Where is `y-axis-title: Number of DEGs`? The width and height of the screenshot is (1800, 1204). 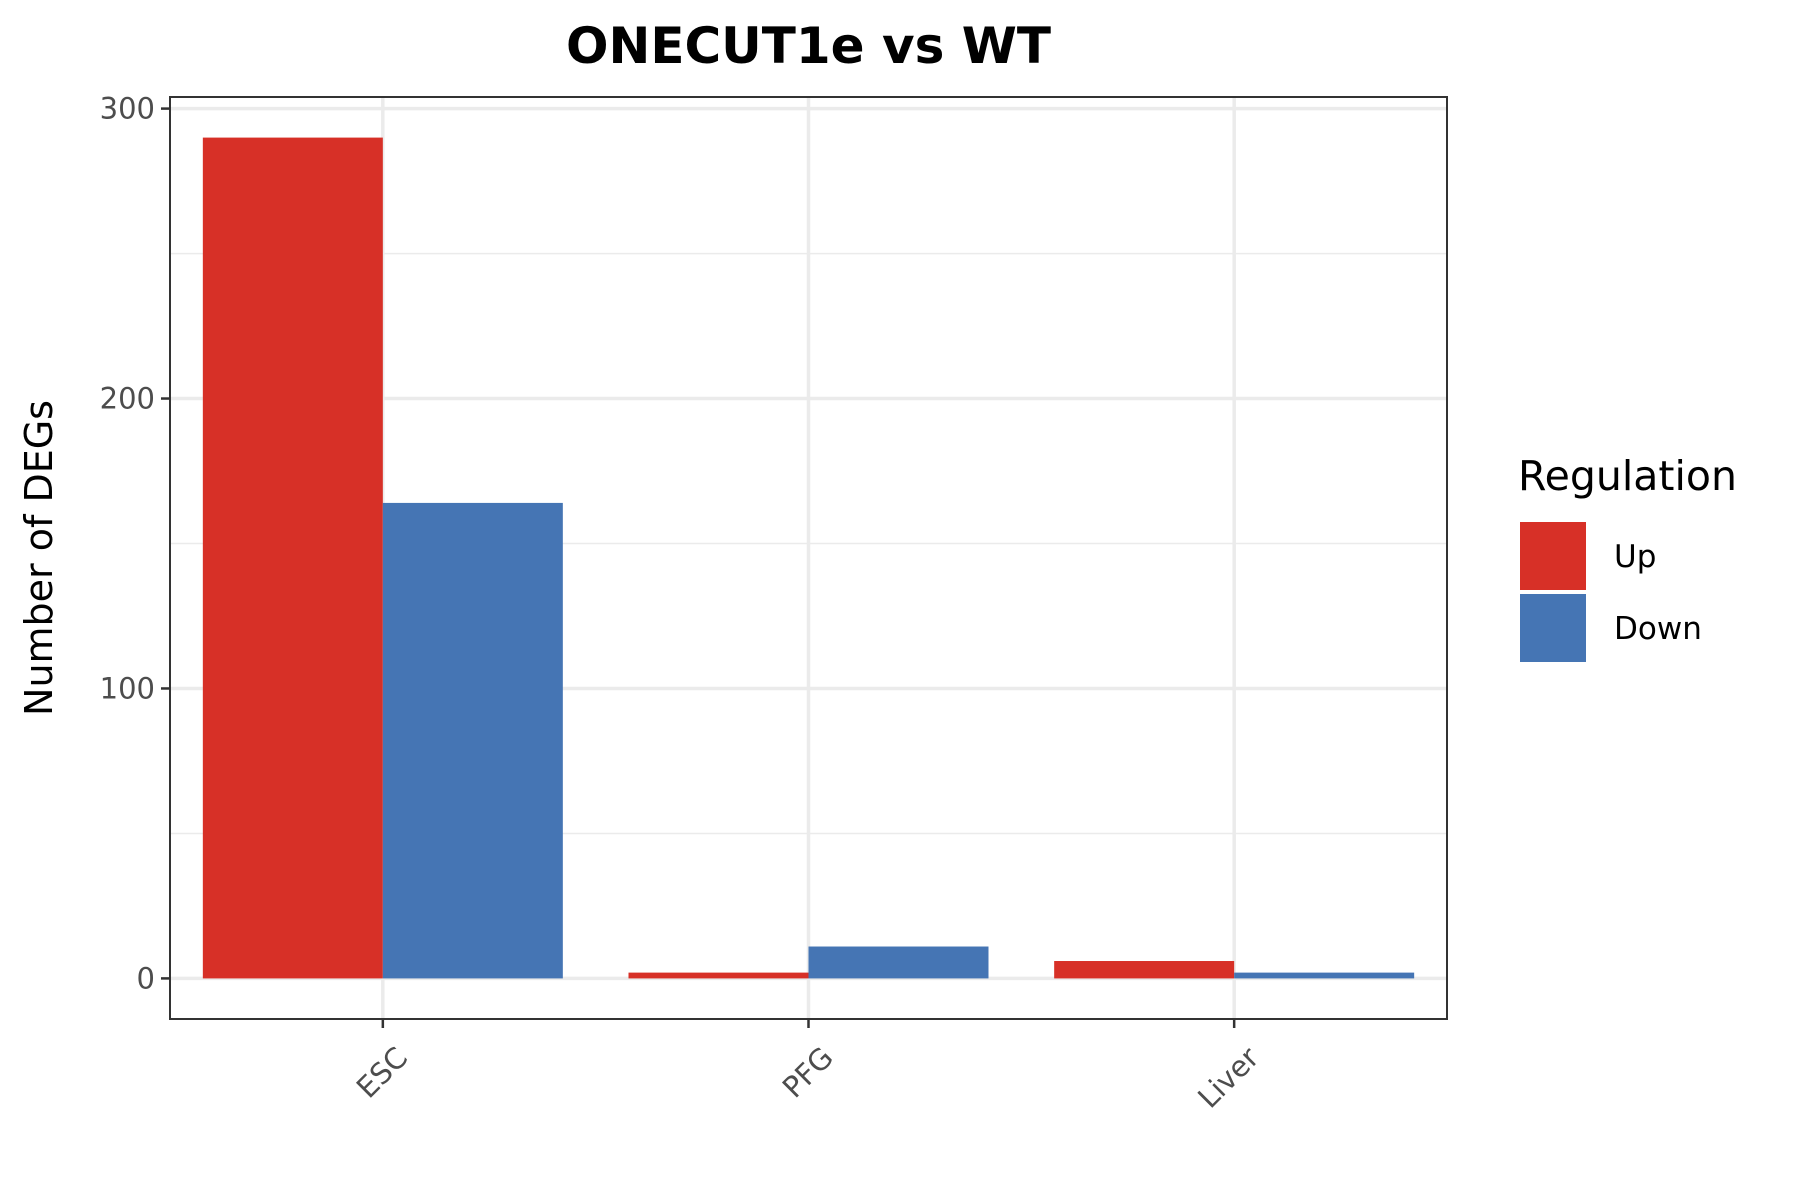
y-axis-title: Number of DEGs is located at coordinates (39, 558).